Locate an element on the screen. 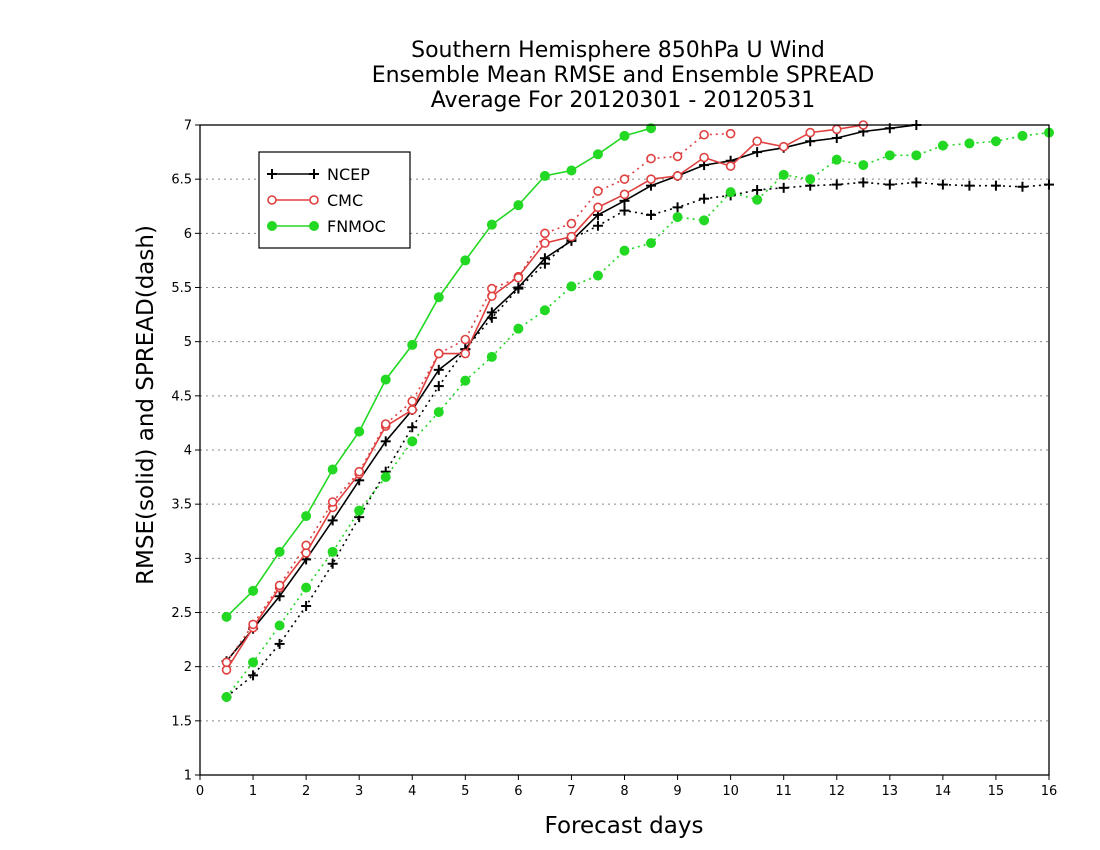 The height and width of the screenshot is (850, 1100). x-tick-label: 14 is located at coordinates (943, 791).